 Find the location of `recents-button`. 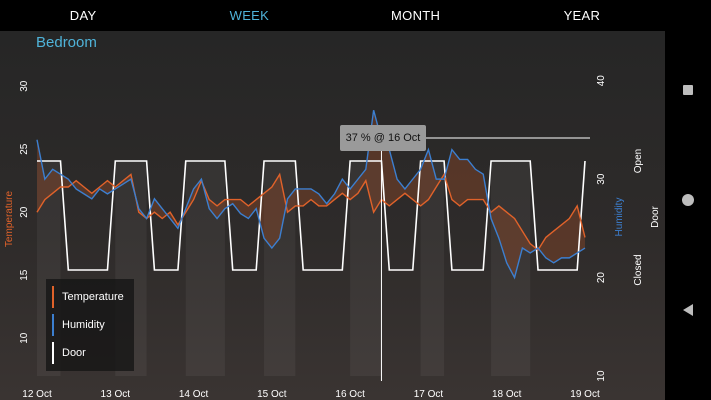

recents-button is located at coordinates (688, 90).